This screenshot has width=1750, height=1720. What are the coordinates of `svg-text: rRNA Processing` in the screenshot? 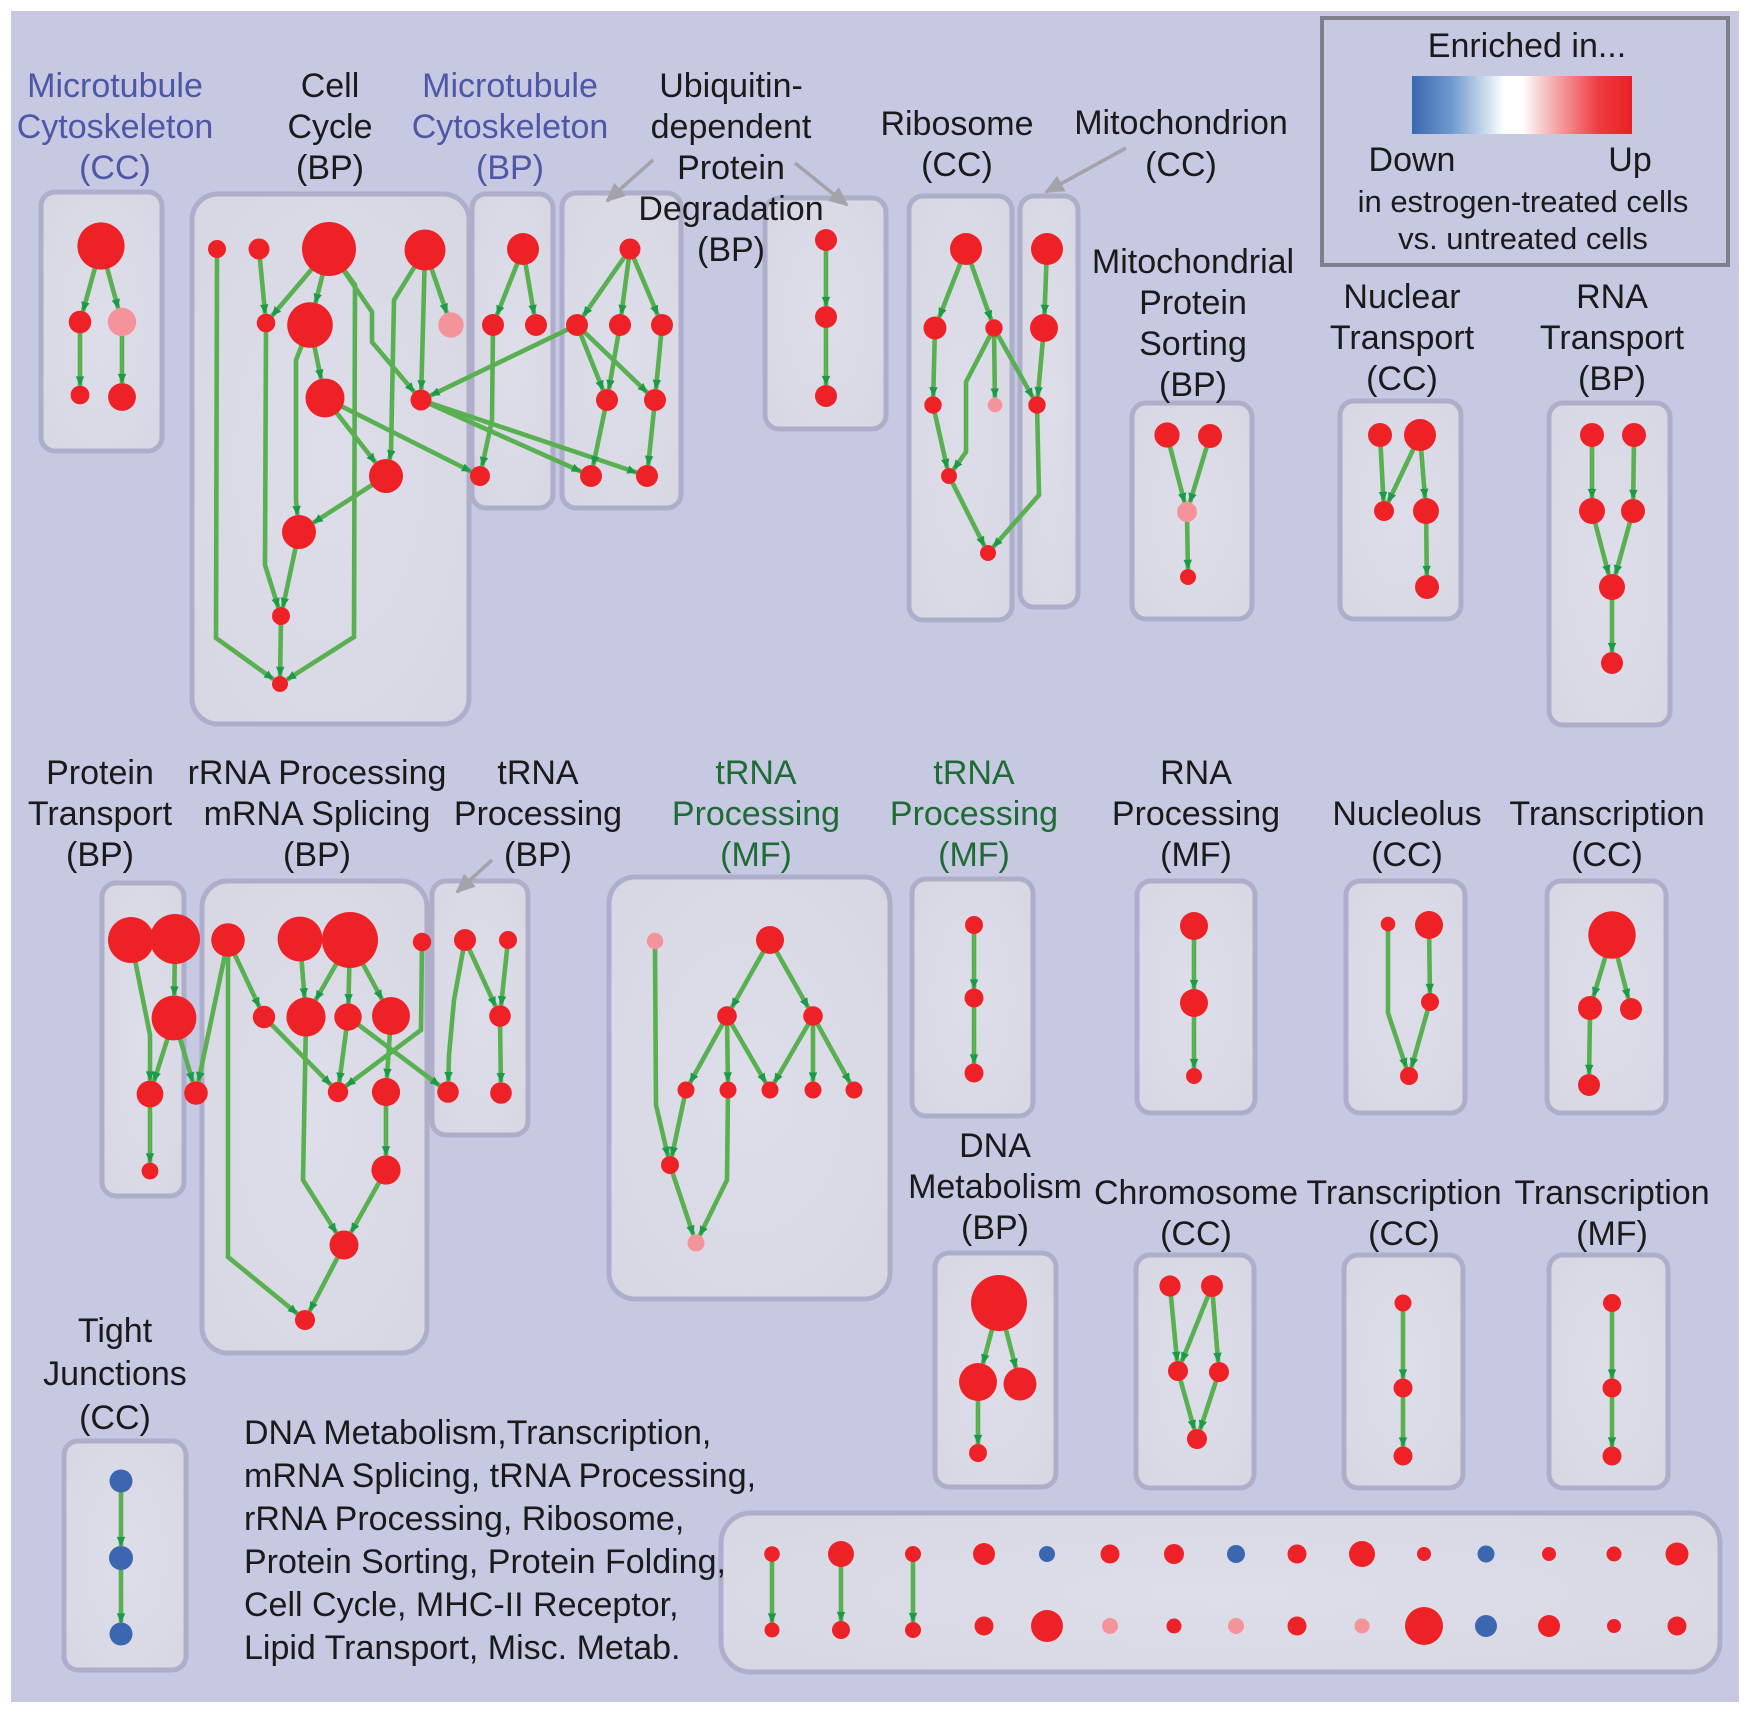 It's located at (317, 773).